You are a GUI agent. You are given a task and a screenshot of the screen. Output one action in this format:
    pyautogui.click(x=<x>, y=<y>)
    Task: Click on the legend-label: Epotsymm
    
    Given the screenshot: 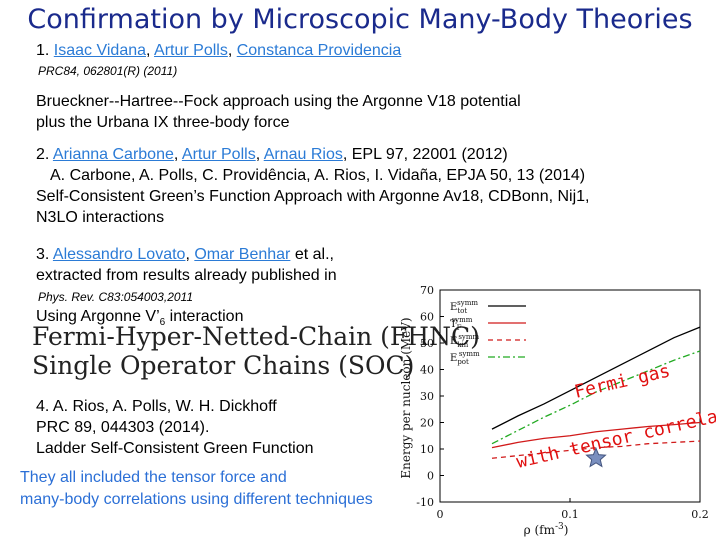 What is the action you would take?
    pyautogui.click(x=465, y=358)
    